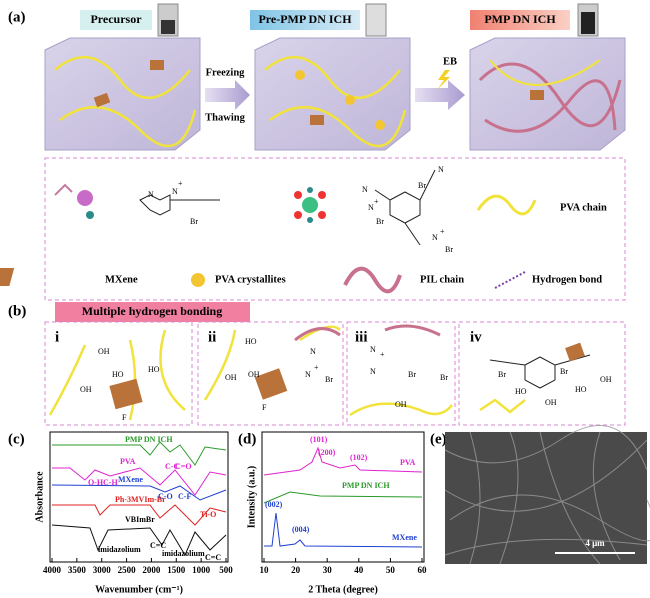 The image size is (650, 598). I want to click on x-tick-label: 1500, so click(176, 570).